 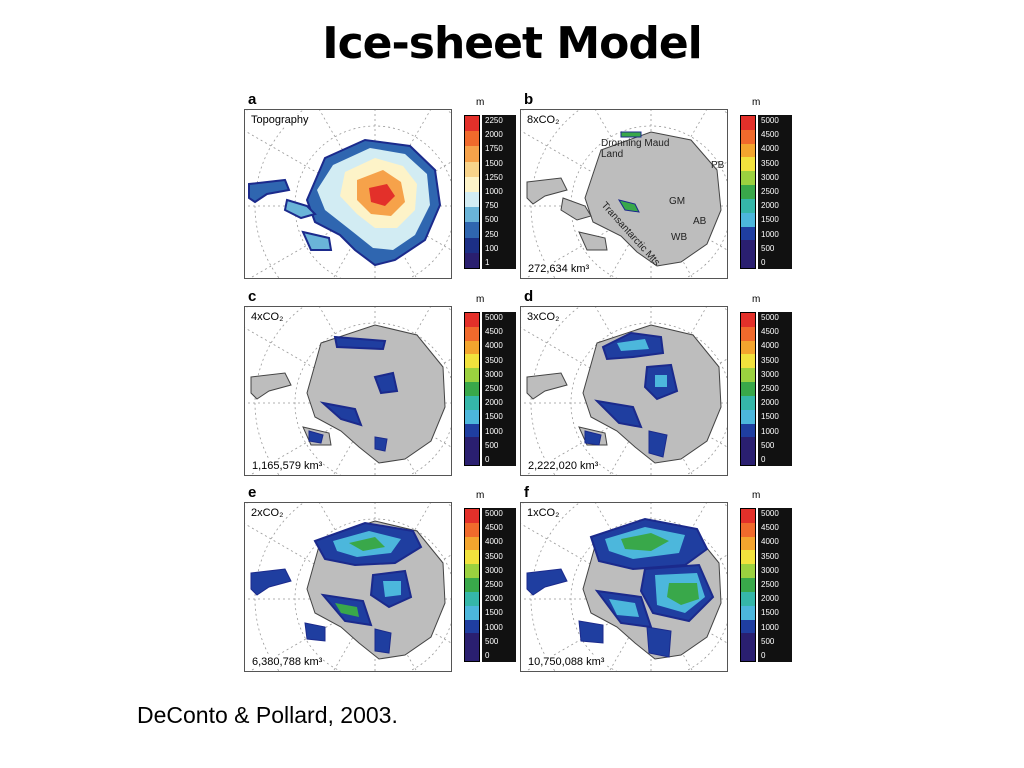 I want to click on colorbar-ticks: 5000 4500 4000 3500 3000 2500 2000 1500 1000 500 0, so click(x=775, y=389).